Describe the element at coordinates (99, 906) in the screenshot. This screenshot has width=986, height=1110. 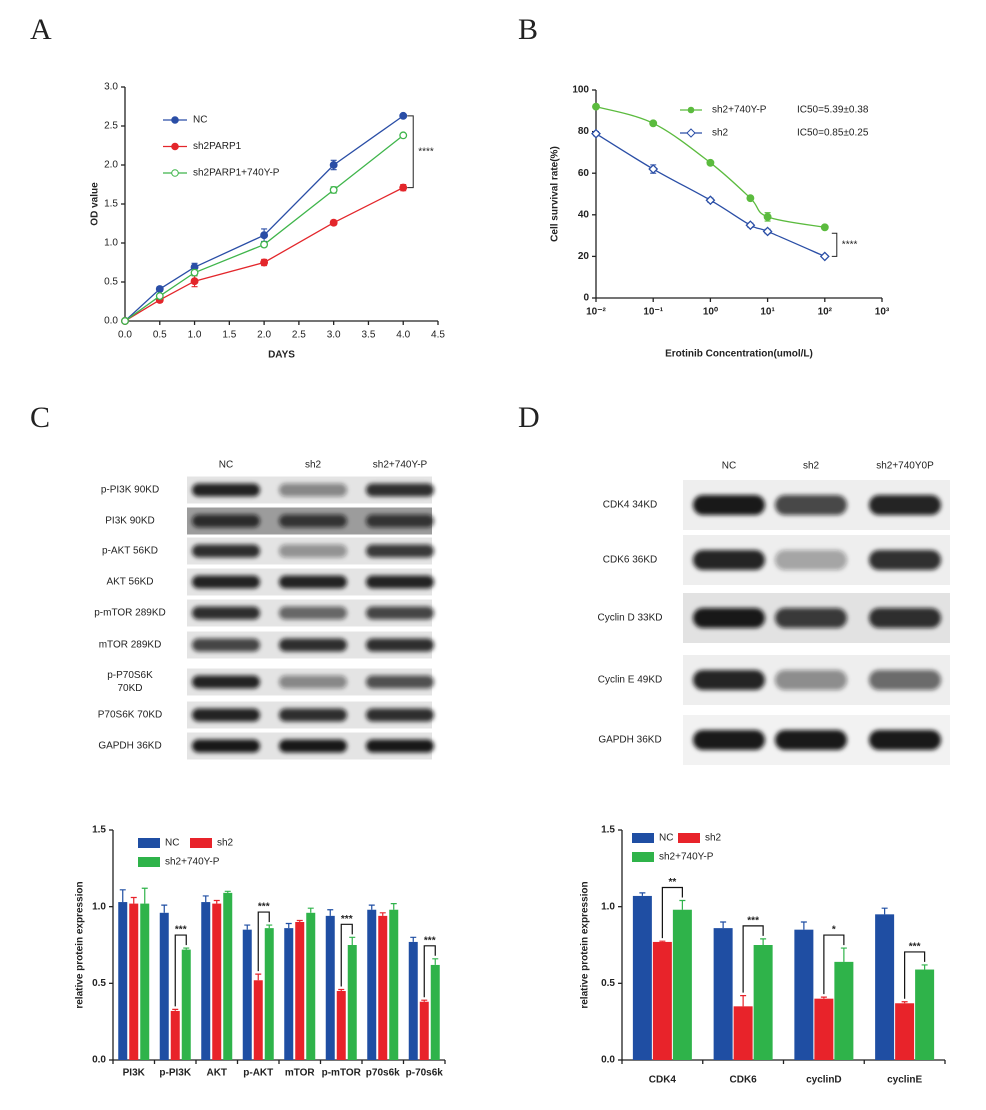
I see `y-tick-label: 1.0` at that location.